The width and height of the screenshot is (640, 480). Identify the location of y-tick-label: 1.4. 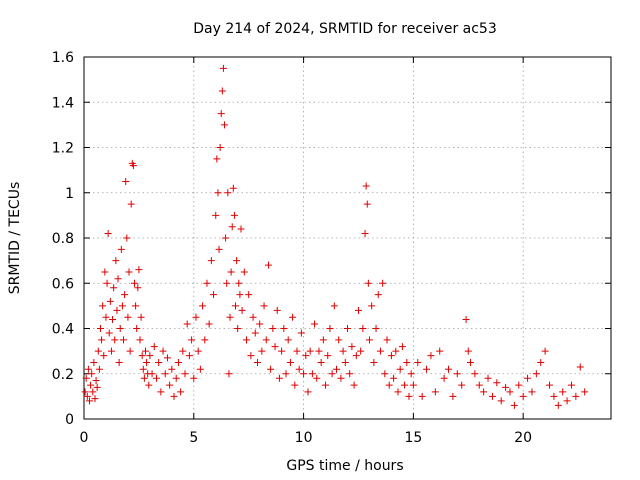
(63, 103).